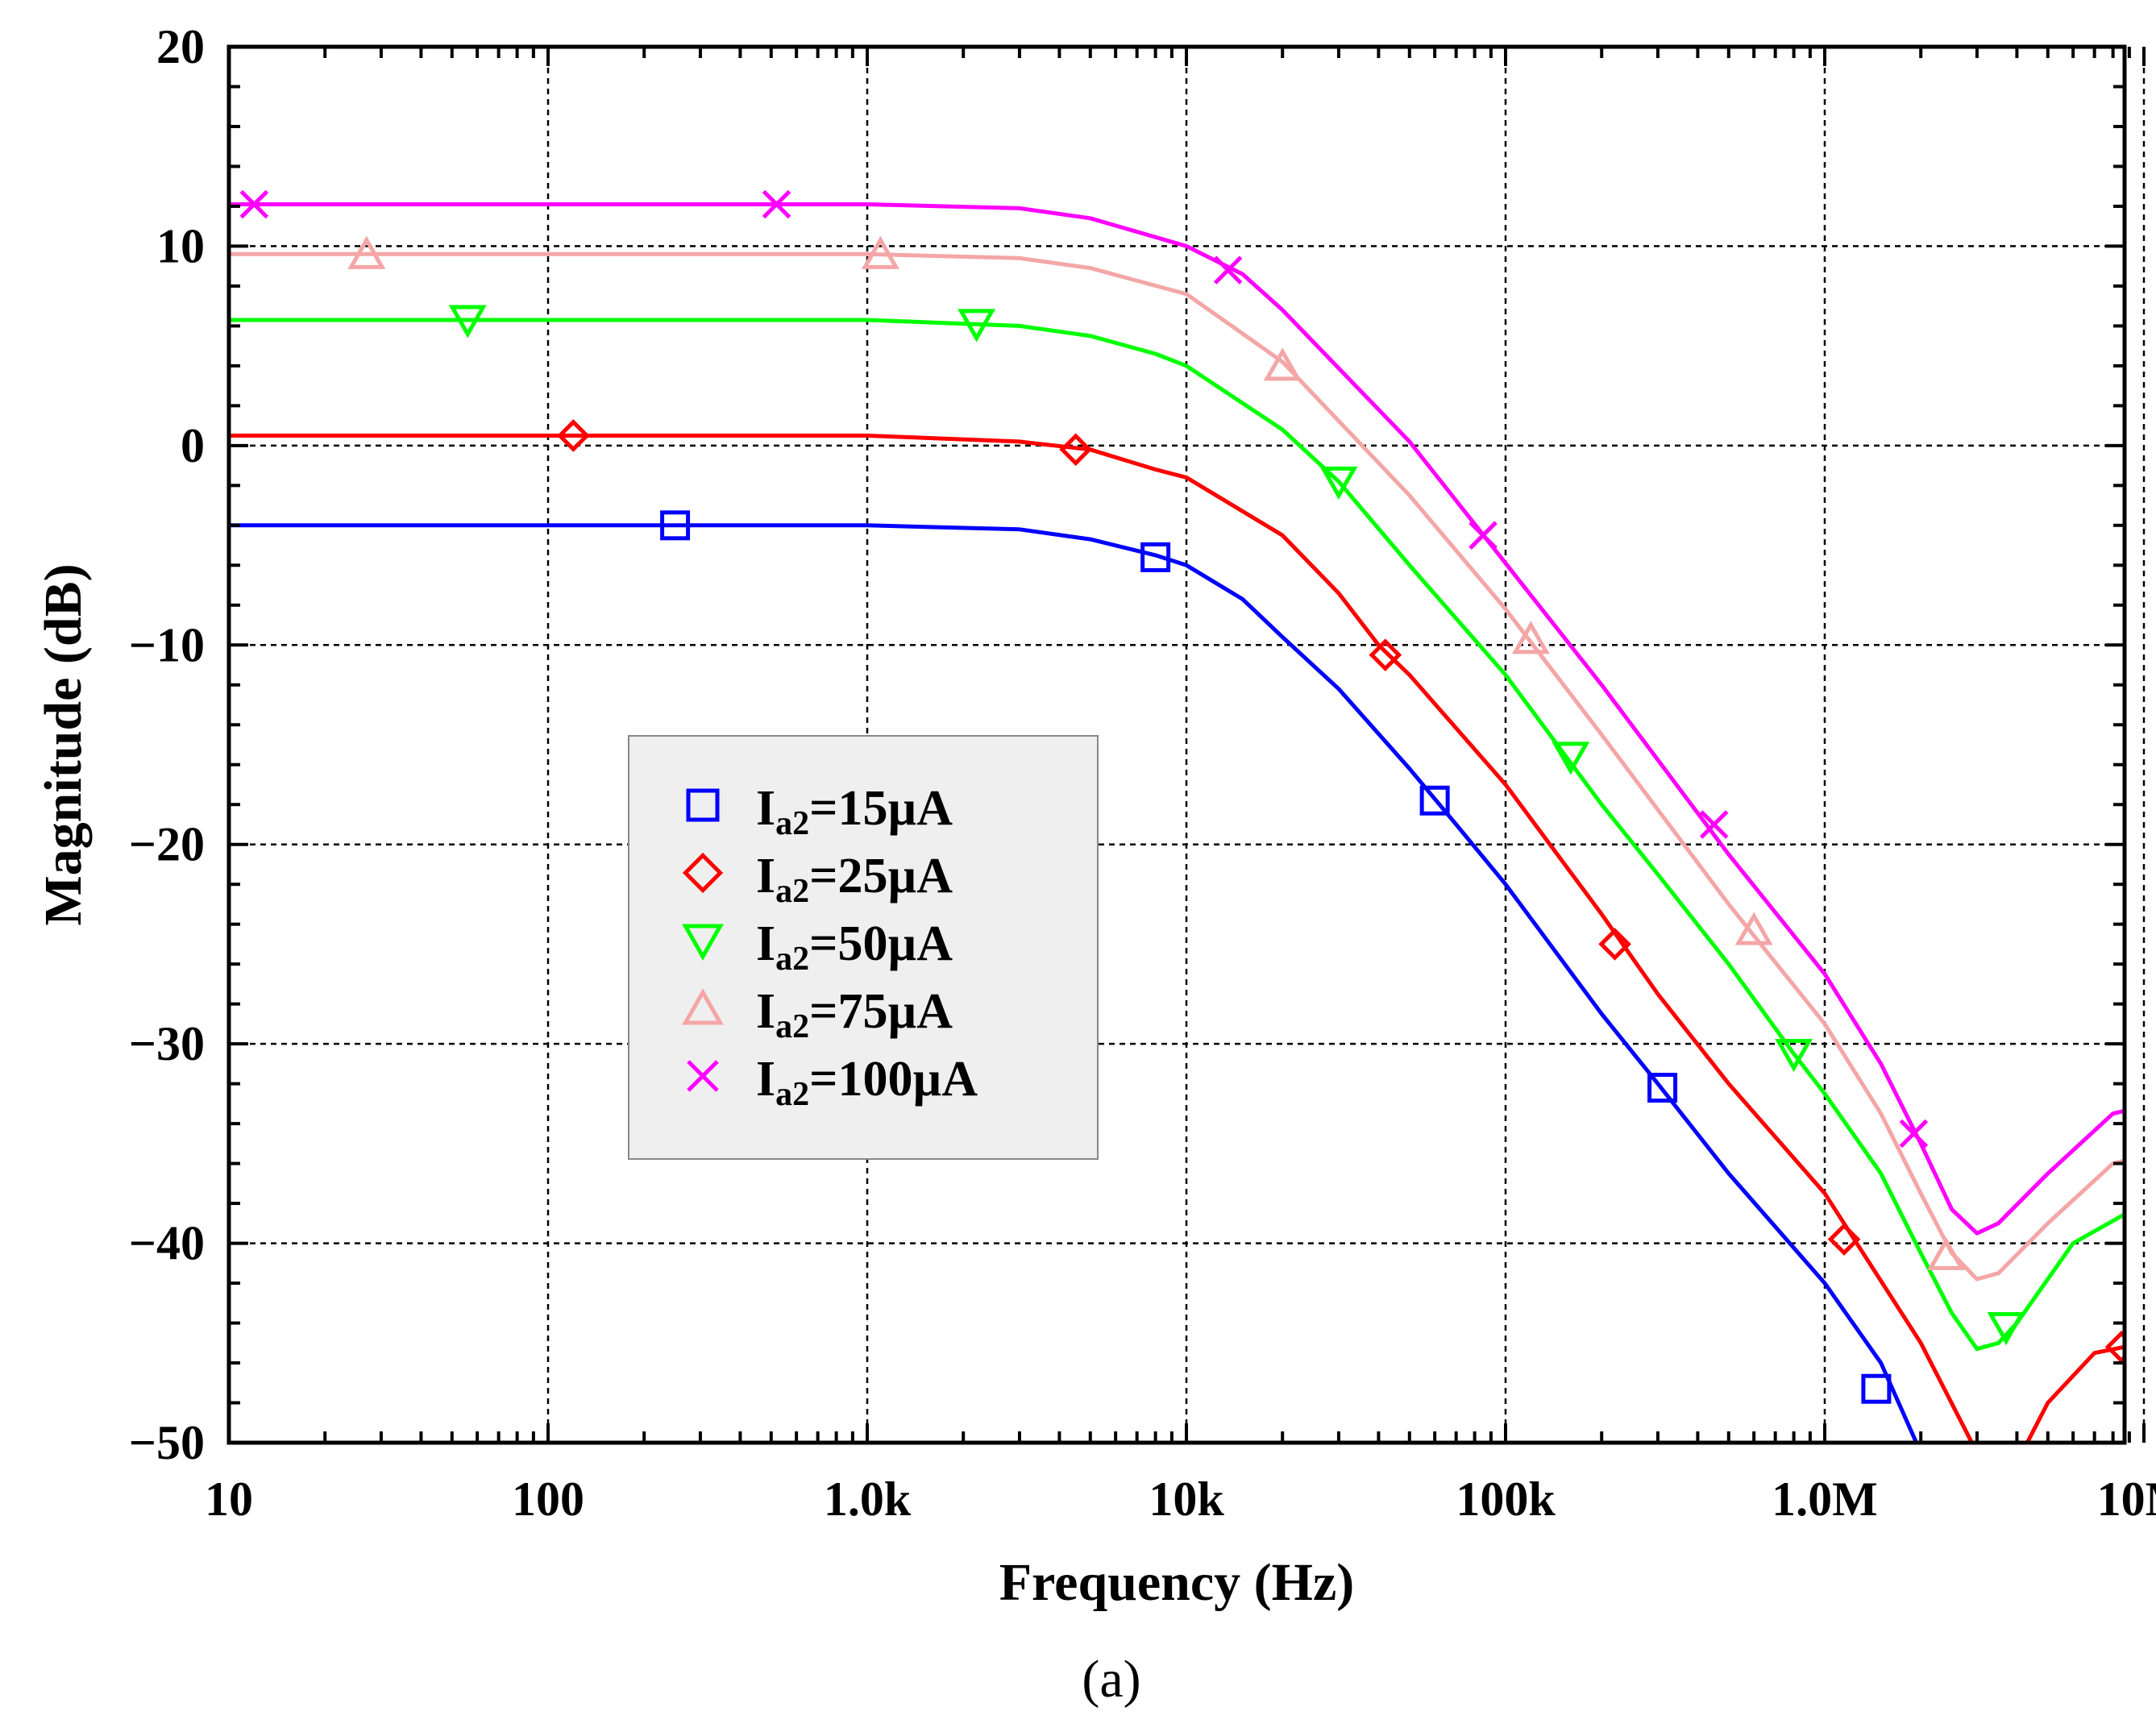 This screenshot has height=1728, width=2156. What do you see at coordinates (1825, 1499) in the screenshot?
I see `x-tick-label: 1.0M` at bounding box center [1825, 1499].